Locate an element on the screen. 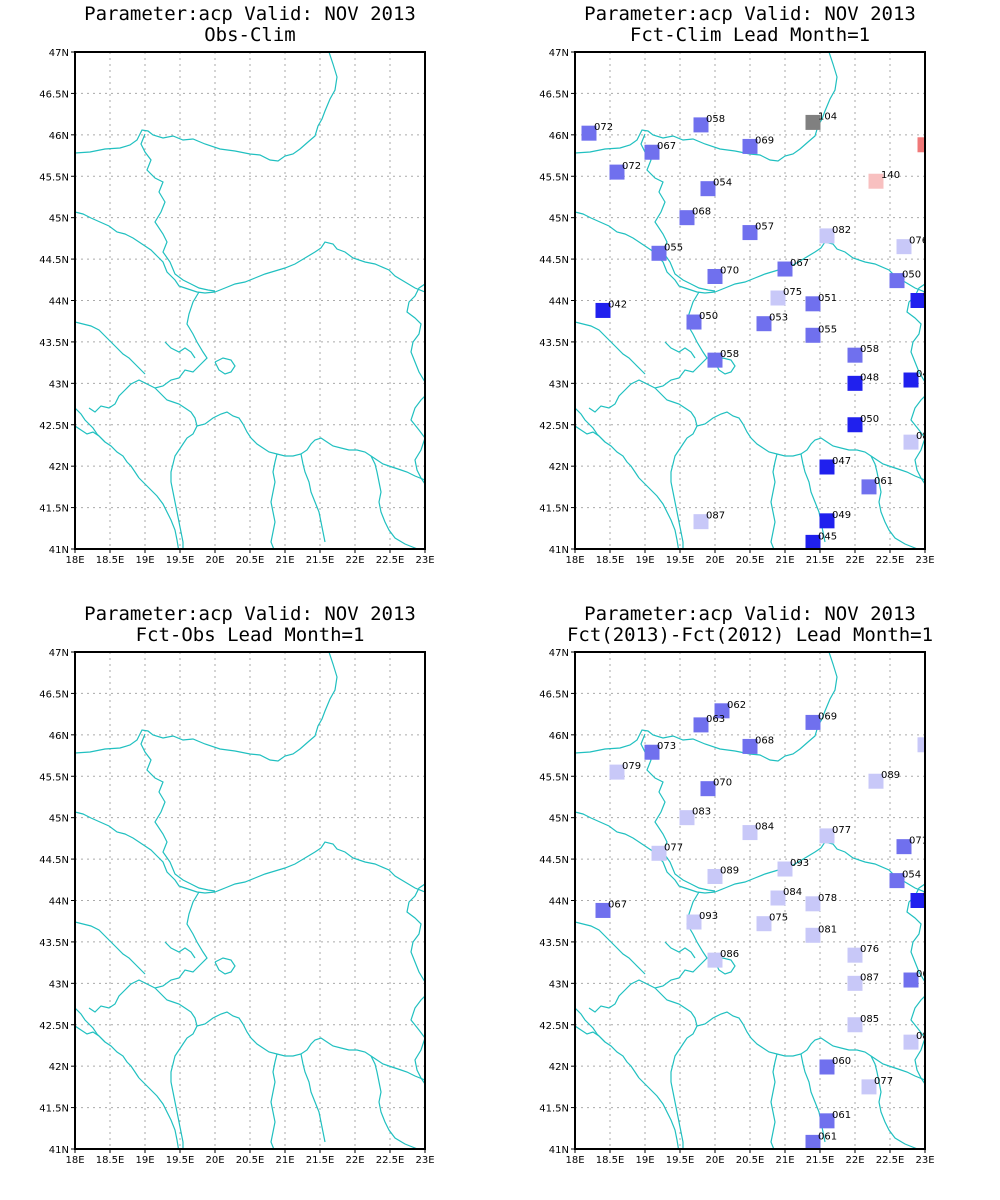 This screenshot has width=1000, height=1200. lon-tick-label: 19E is located at coordinates (644, 560).